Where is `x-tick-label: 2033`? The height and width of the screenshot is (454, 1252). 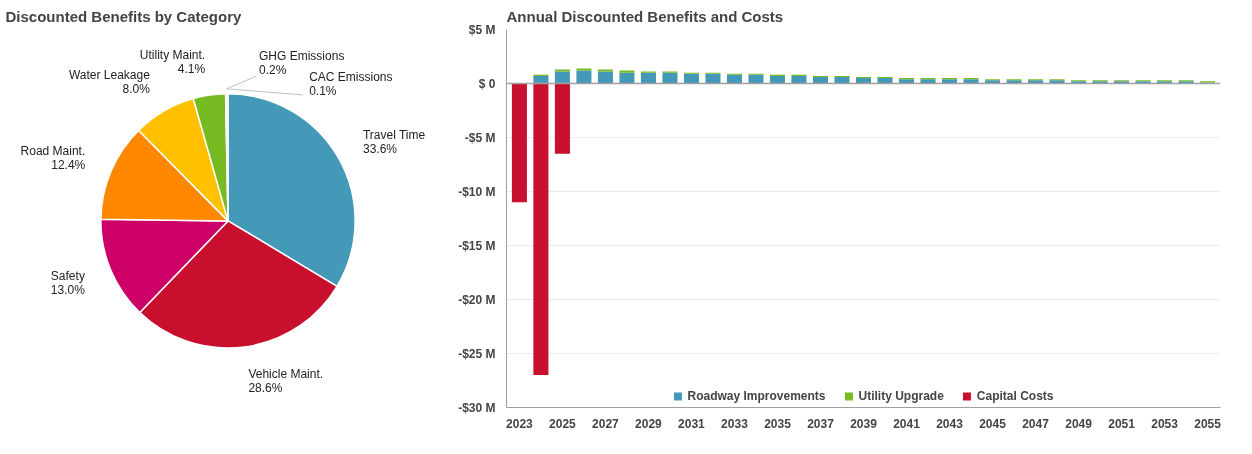
x-tick-label: 2033 is located at coordinates (735, 423).